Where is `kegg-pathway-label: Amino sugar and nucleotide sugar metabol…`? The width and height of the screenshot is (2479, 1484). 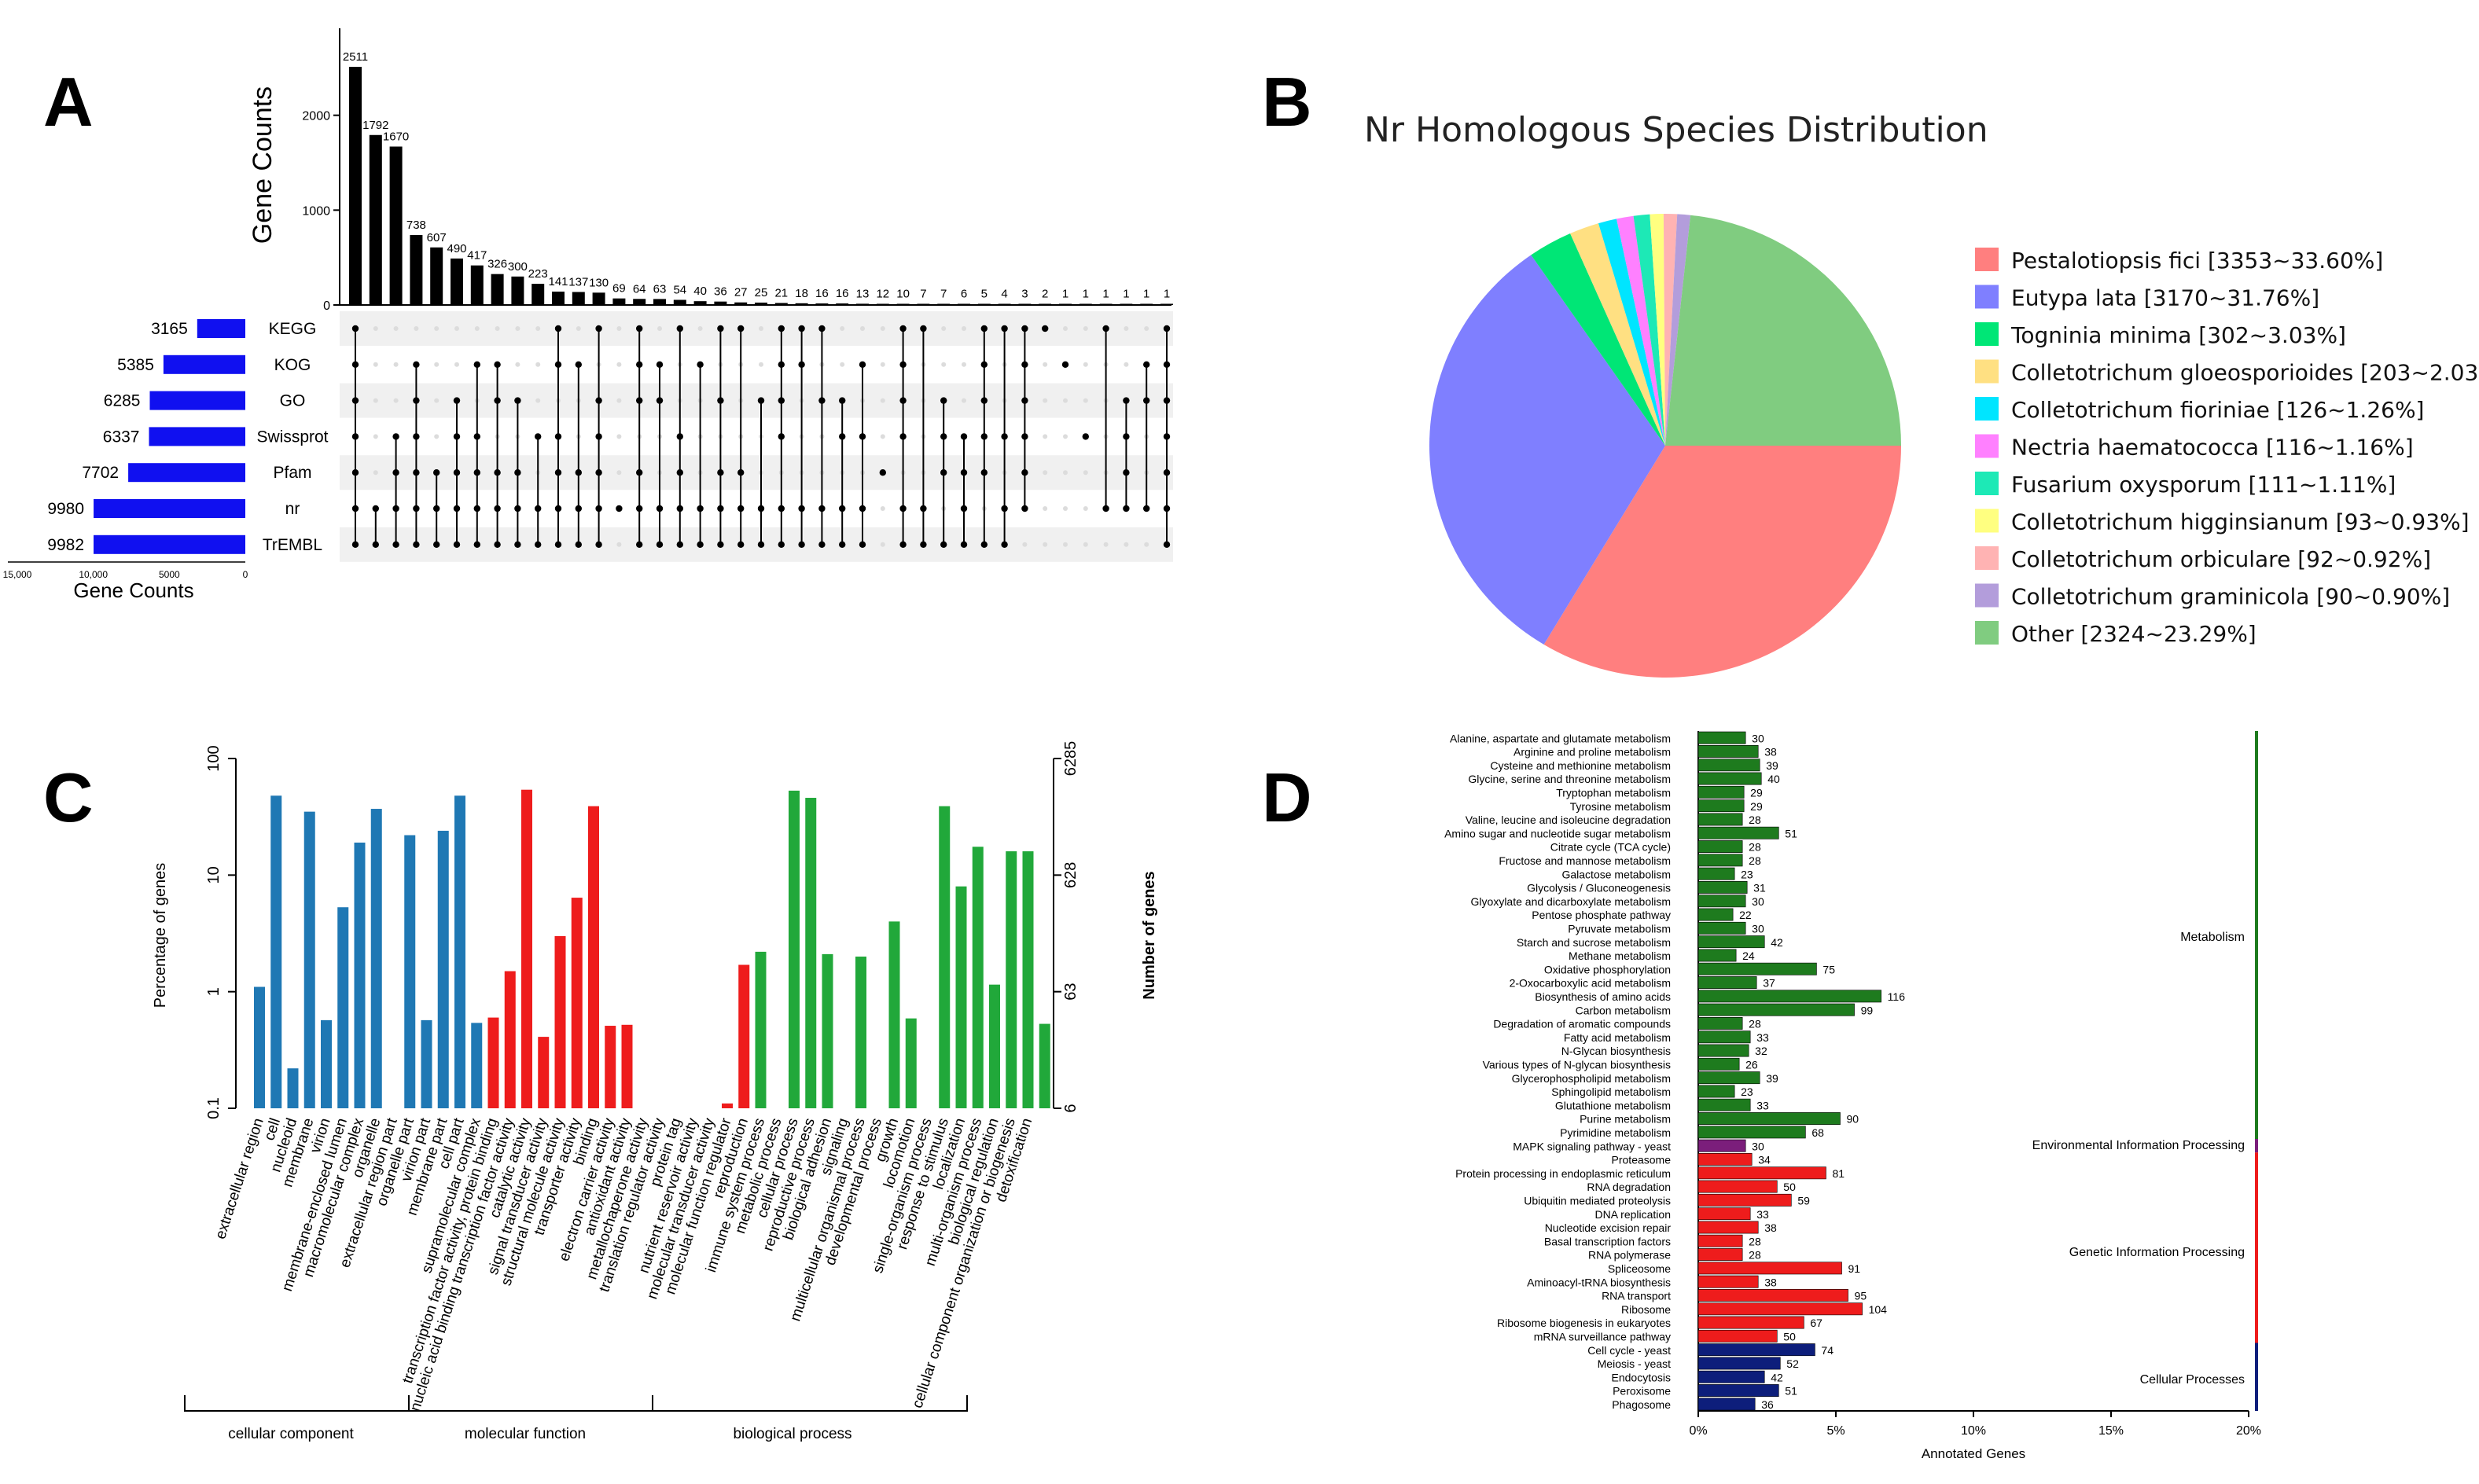 kegg-pathway-label: Amino sugar and nucleotide sugar metabol… is located at coordinates (1557, 833).